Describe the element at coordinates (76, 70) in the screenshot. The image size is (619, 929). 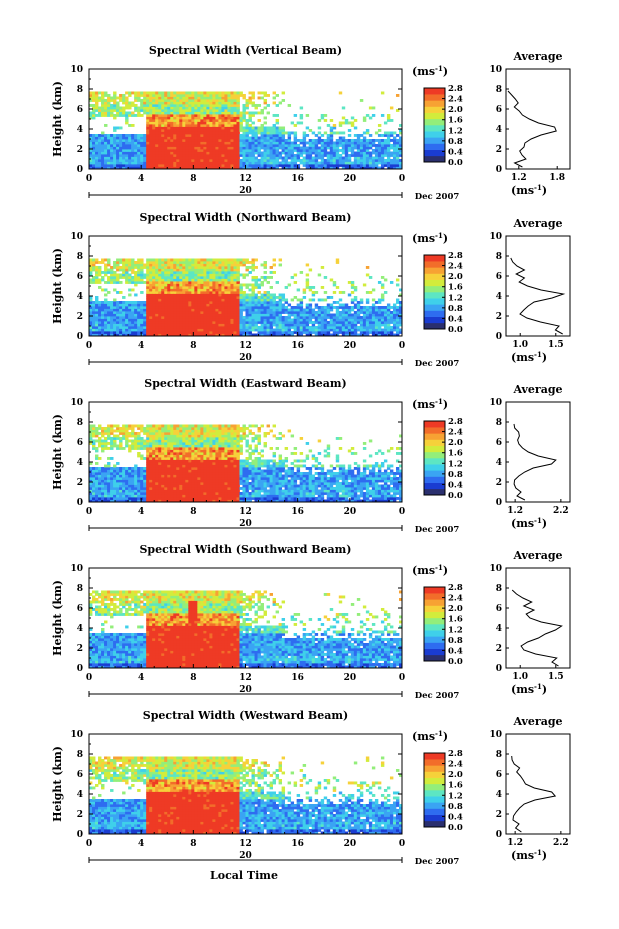
I see `y-tick-label: 10` at that location.